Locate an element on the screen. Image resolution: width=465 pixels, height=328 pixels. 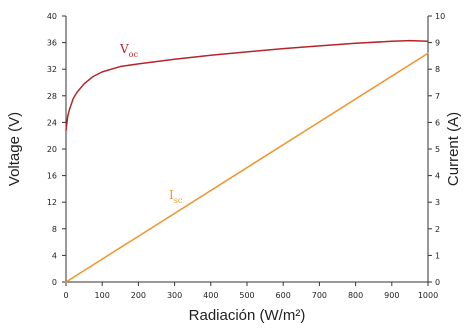
y-right-tick-label: 0 is located at coordinates (437, 282).